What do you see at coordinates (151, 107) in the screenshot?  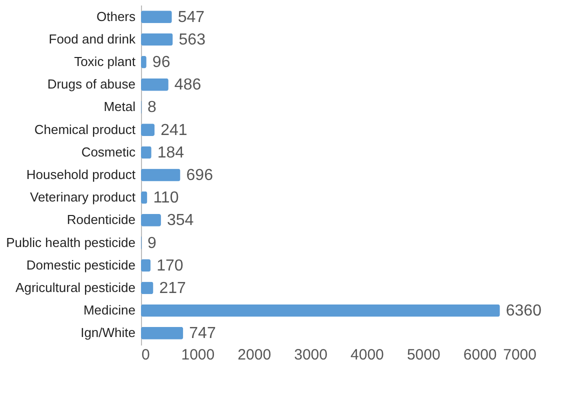 I see `data-label: 8` at bounding box center [151, 107].